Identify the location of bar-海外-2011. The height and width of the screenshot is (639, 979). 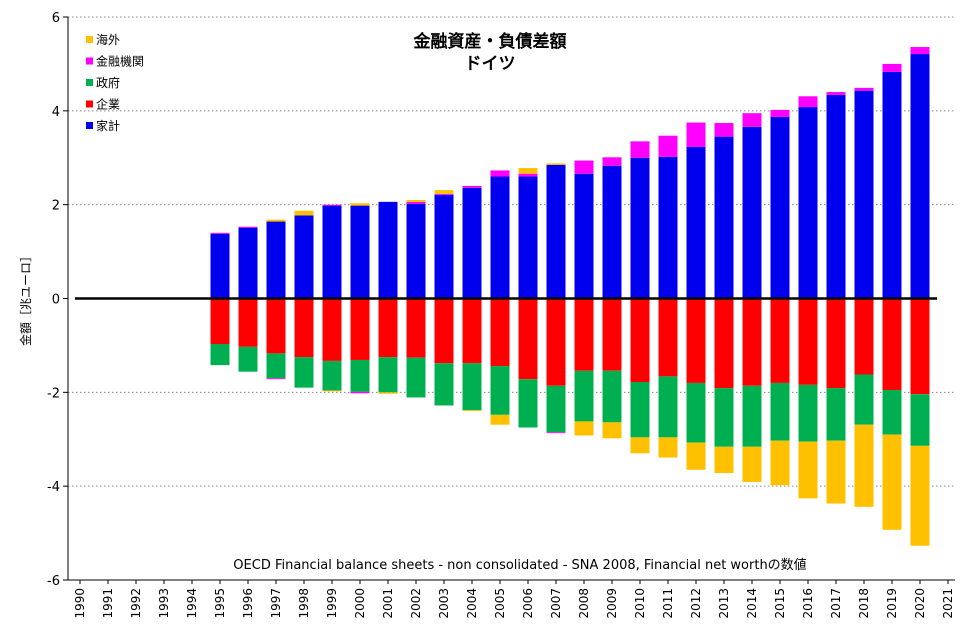
(668, 447).